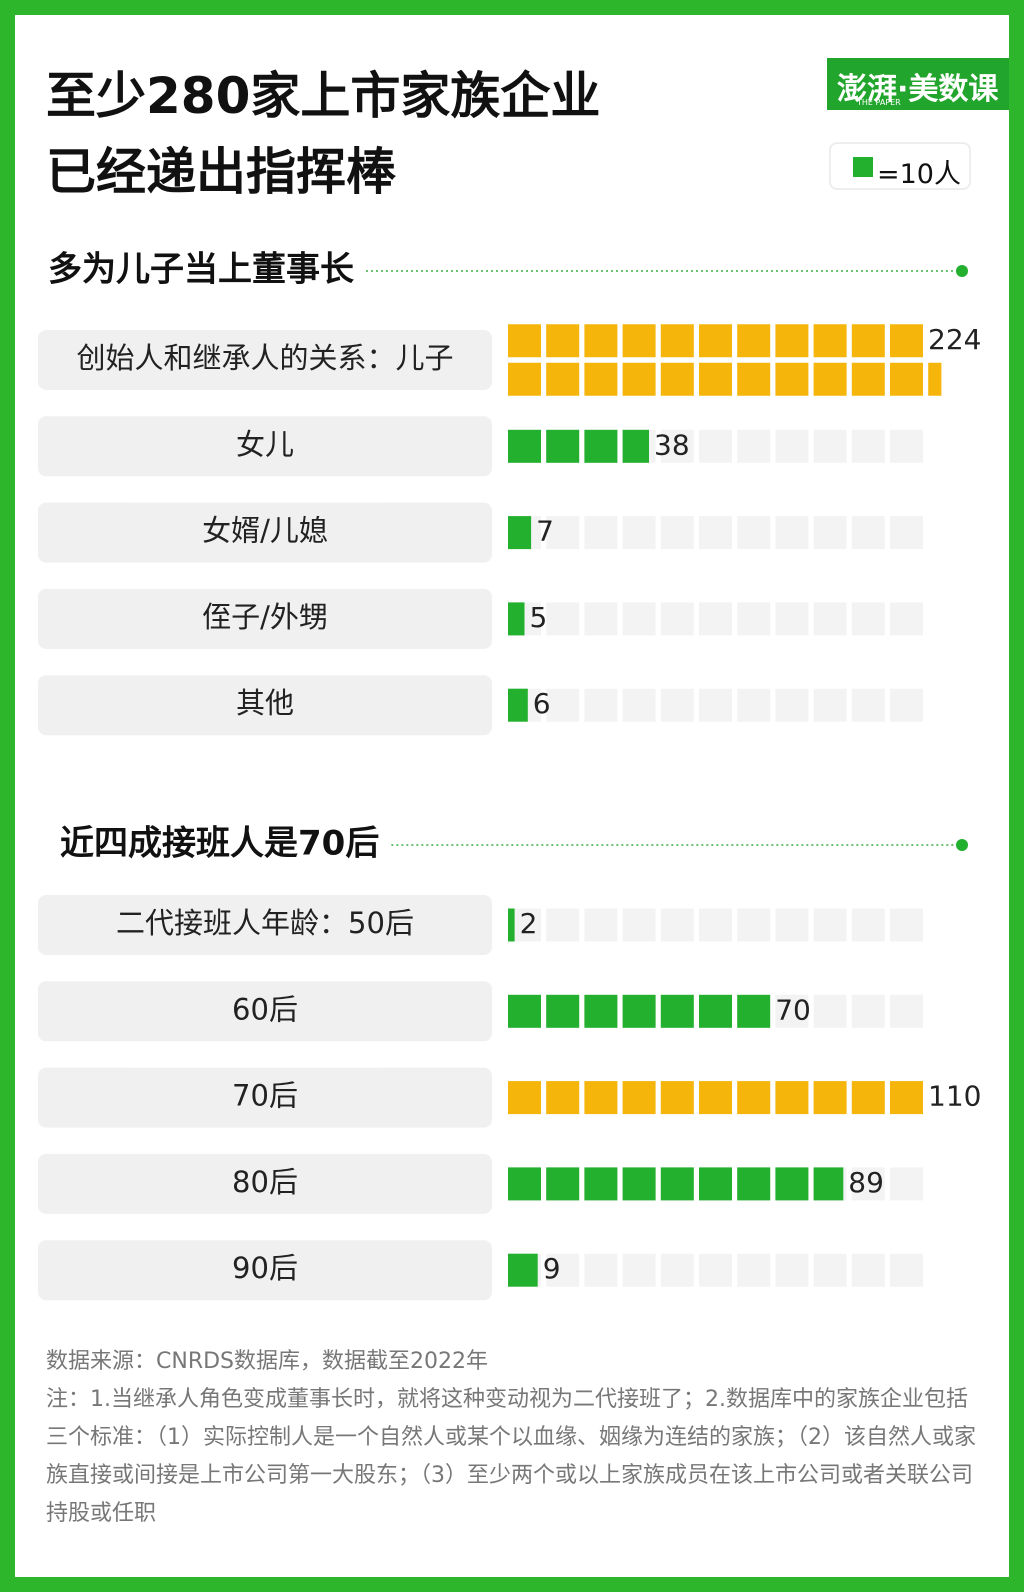  Describe the element at coordinates (918, 89) in the screenshot. I see `logo-text: 澎湃·美数课` at that location.